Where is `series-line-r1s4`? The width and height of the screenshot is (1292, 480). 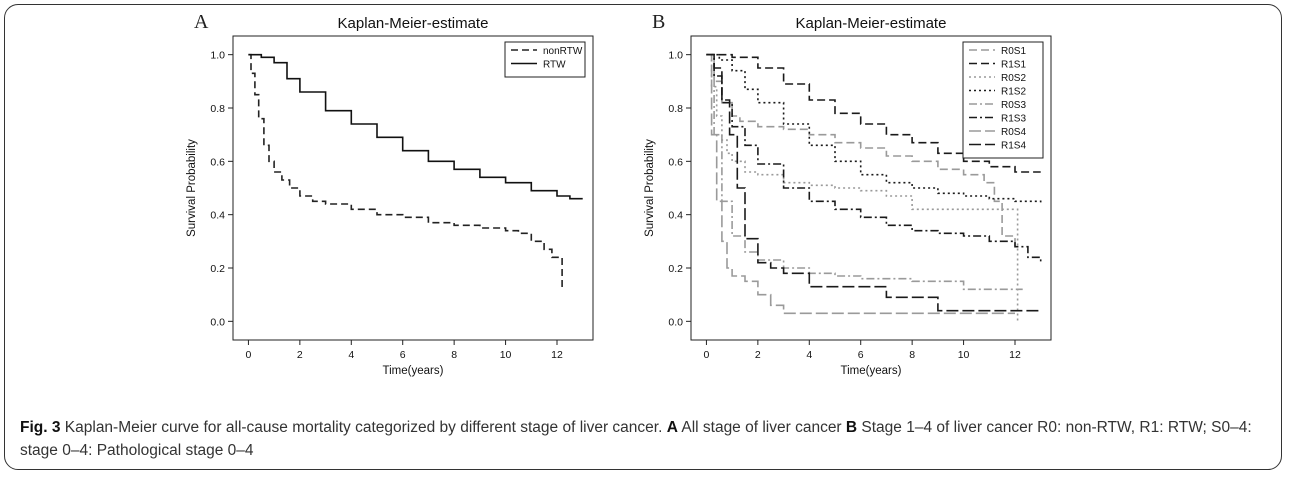 series-line-r1s4 is located at coordinates (873, 182).